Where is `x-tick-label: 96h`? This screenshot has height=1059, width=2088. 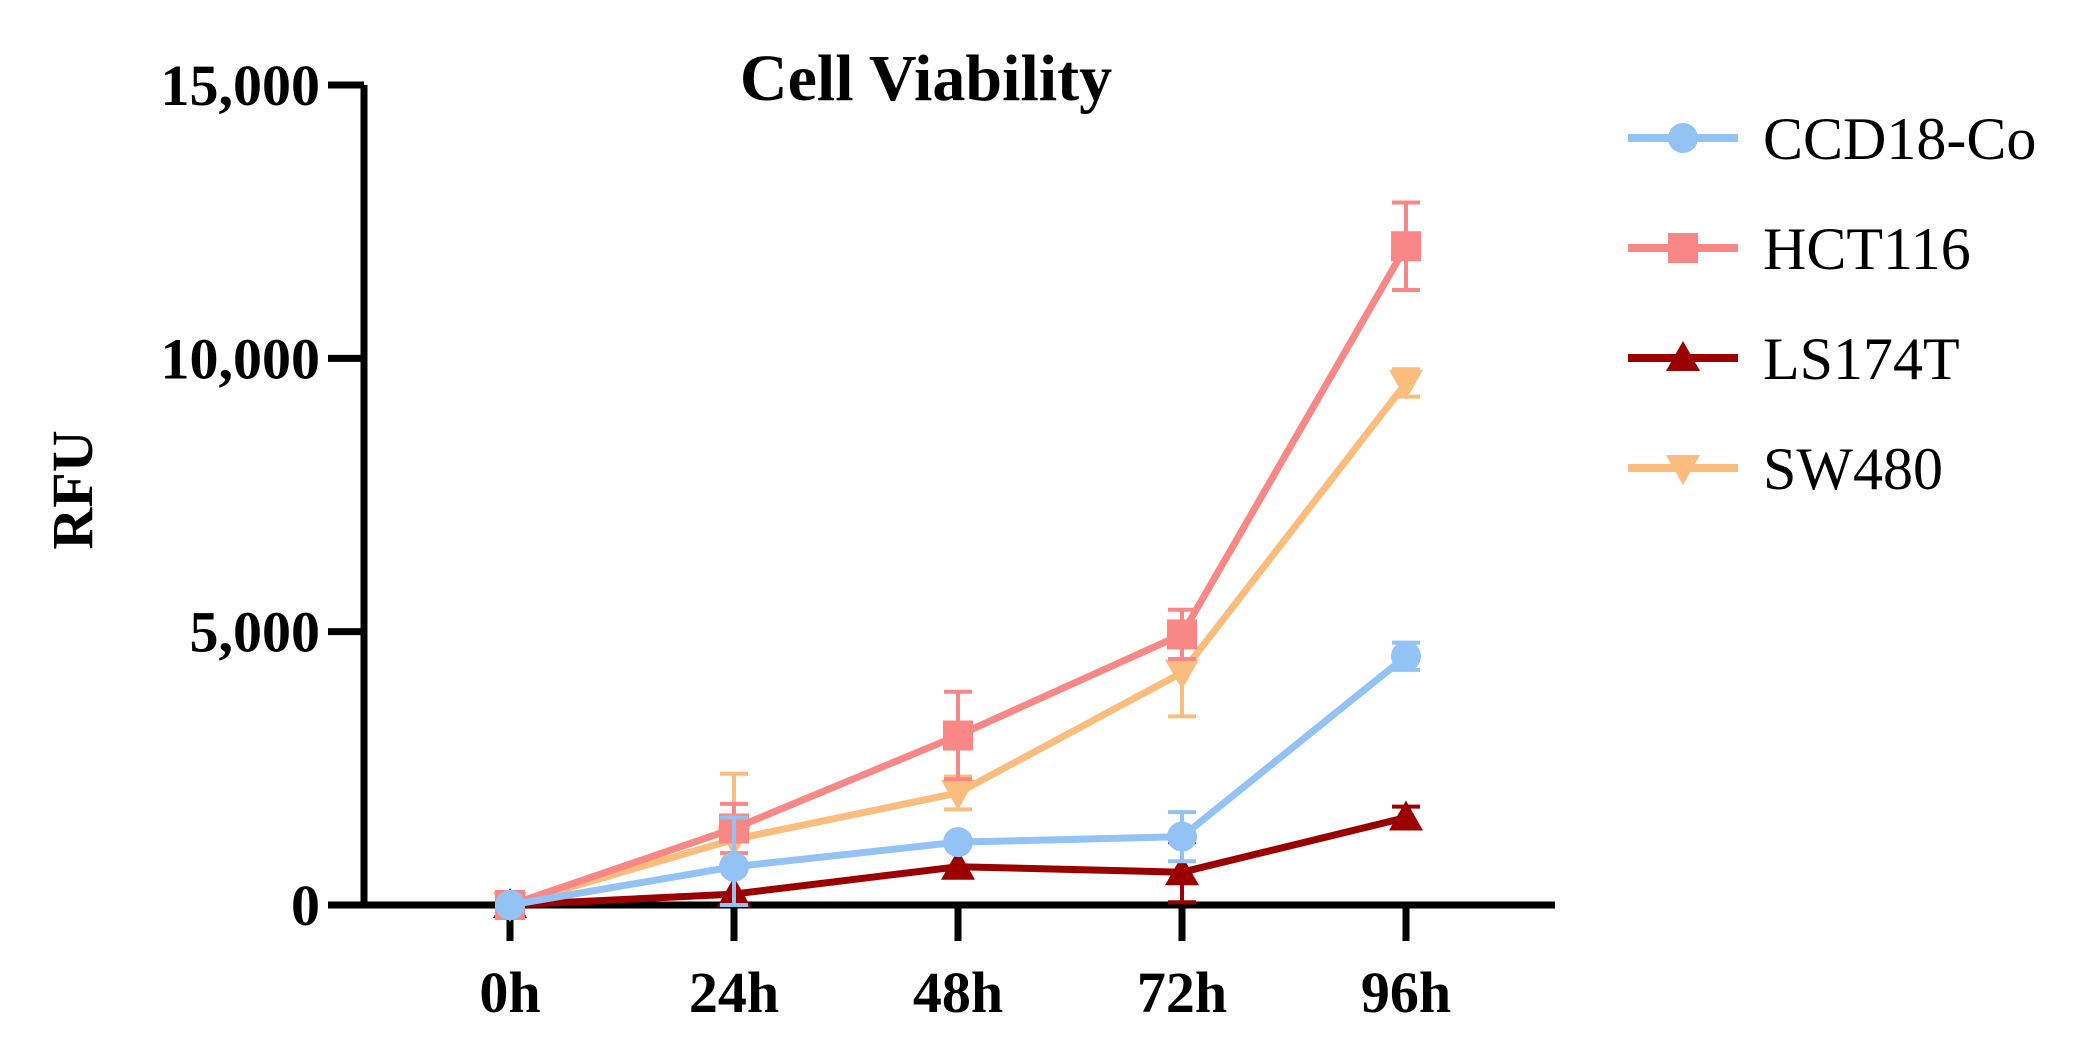 x-tick-label: 96h is located at coordinates (1406, 992).